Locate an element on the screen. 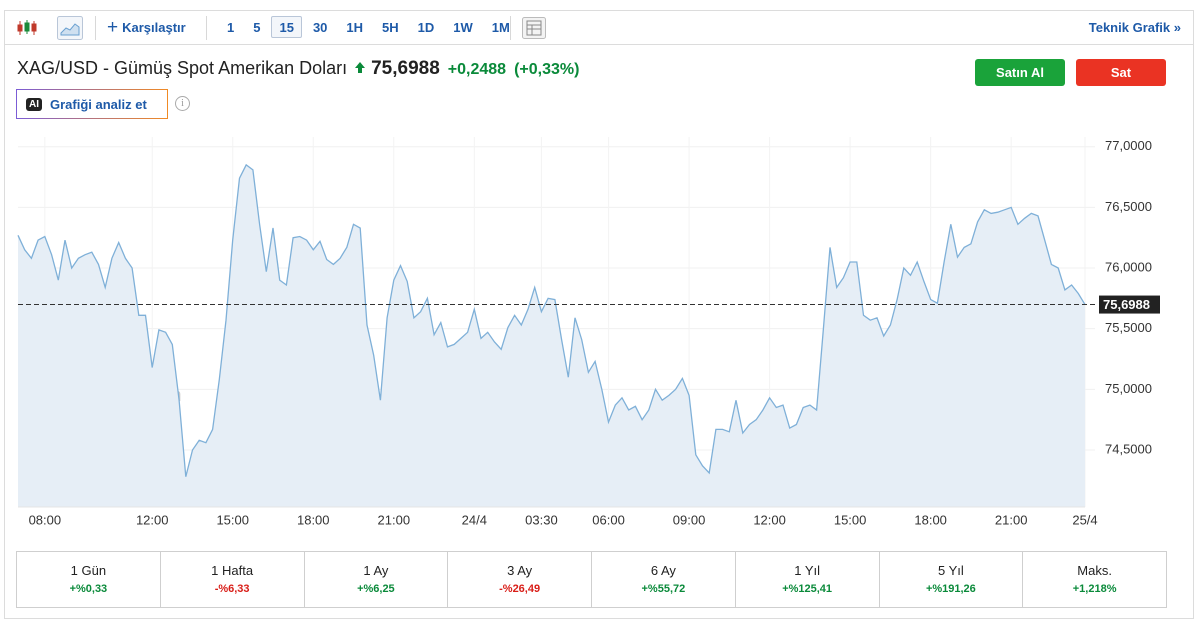  analyze-button: AI Grafiği analiz et is located at coordinates (92, 104).